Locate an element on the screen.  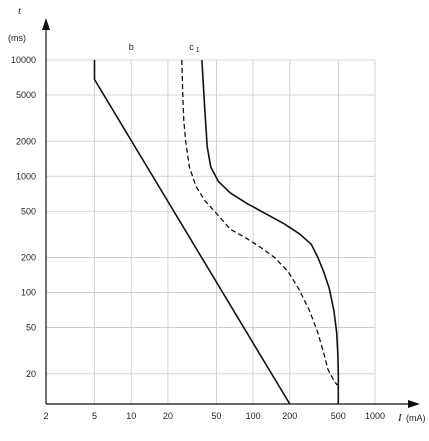
y-tick-500: 500 is located at coordinates (28, 211).